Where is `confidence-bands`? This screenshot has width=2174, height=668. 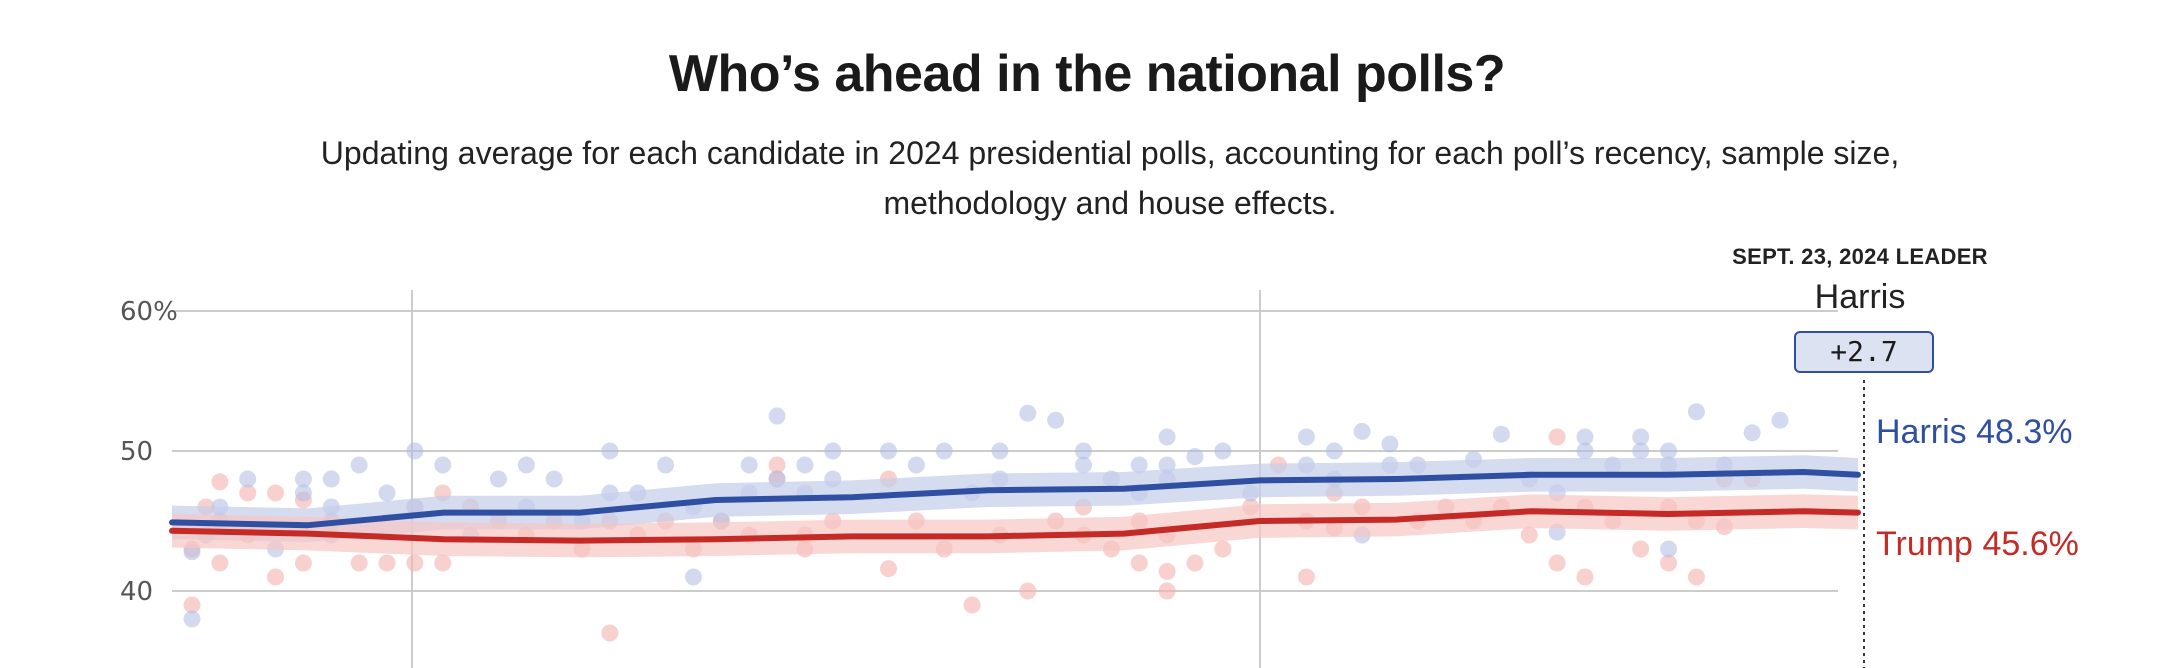 confidence-bands is located at coordinates (1015, 506).